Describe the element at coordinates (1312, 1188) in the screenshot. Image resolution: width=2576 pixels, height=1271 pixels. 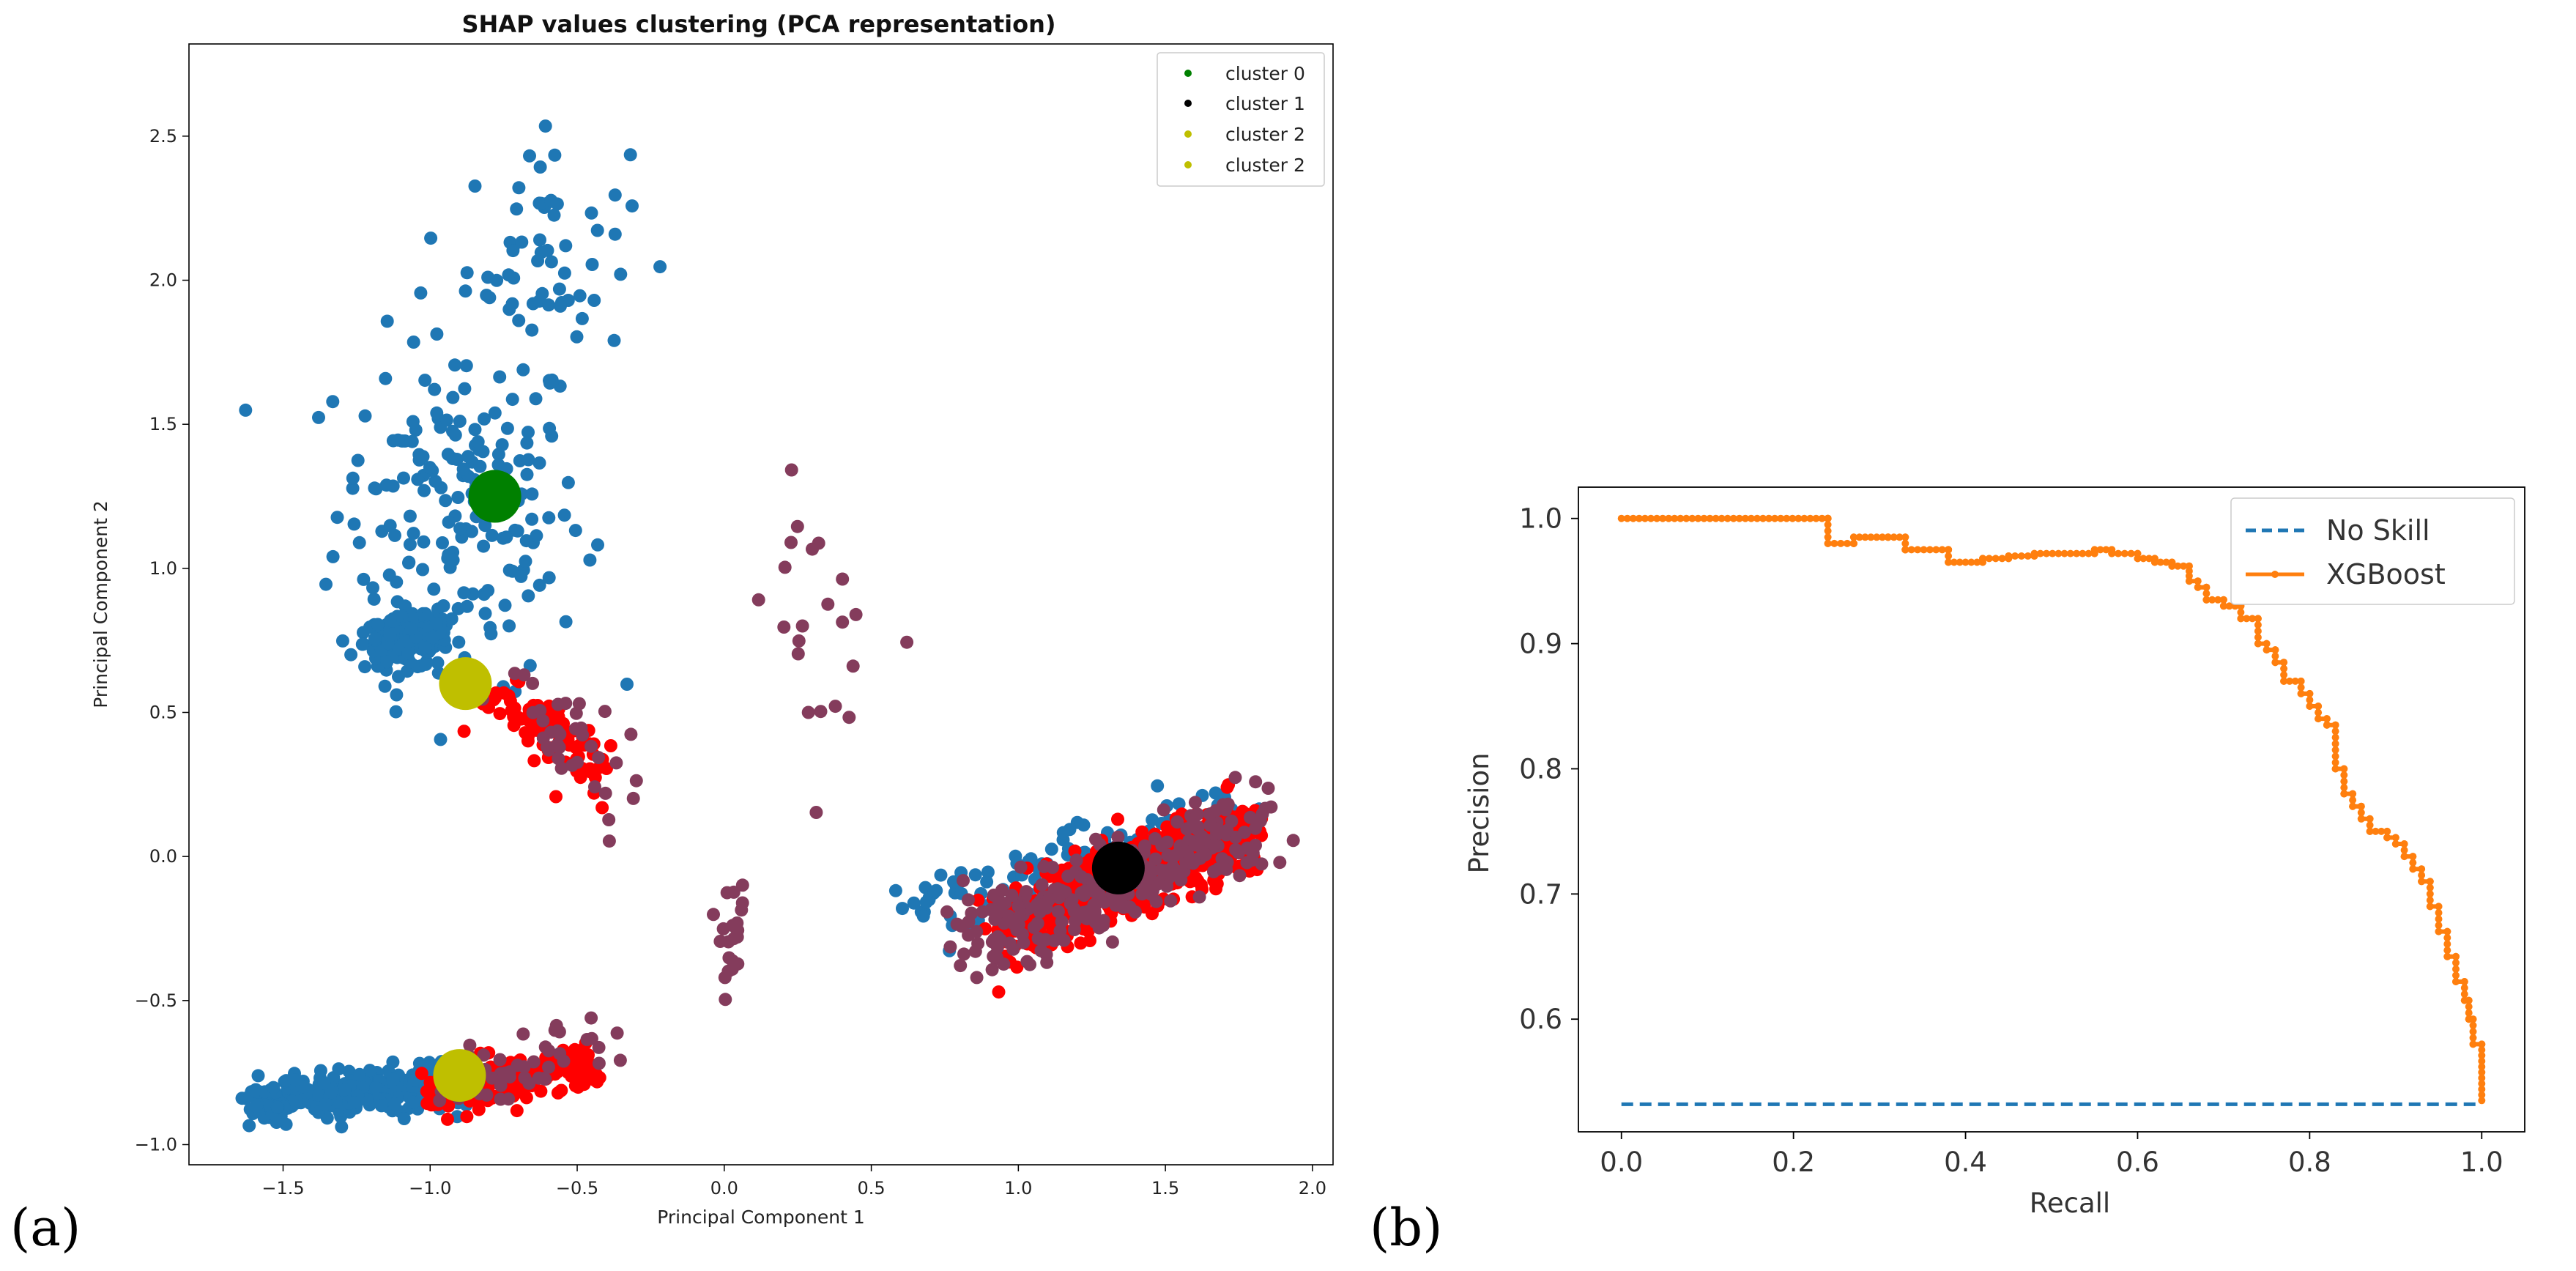
I see `x-tick-label: 2.0` at that location.